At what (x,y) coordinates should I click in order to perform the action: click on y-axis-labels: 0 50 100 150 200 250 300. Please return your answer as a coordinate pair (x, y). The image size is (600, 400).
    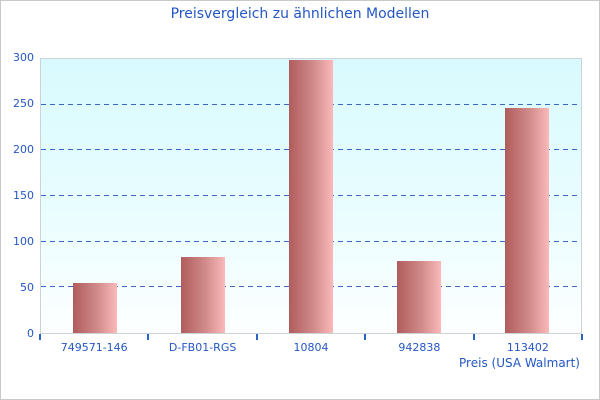
    Looking at the image, I should click on (17, 195).